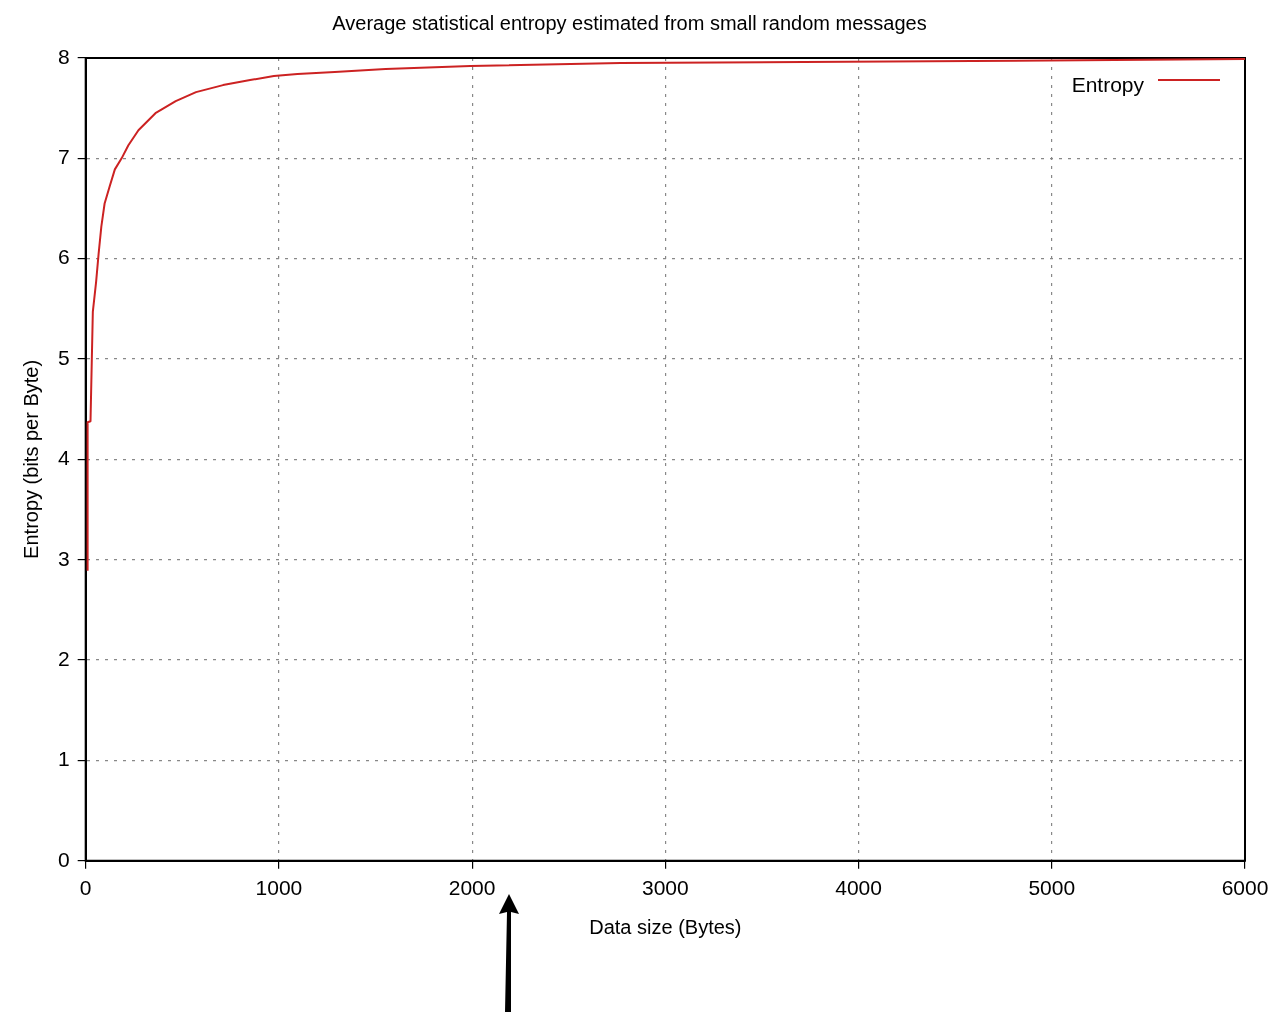 The image size is (1281, 1016). I want to click on y-tick-label: 8, so click(63, 56).